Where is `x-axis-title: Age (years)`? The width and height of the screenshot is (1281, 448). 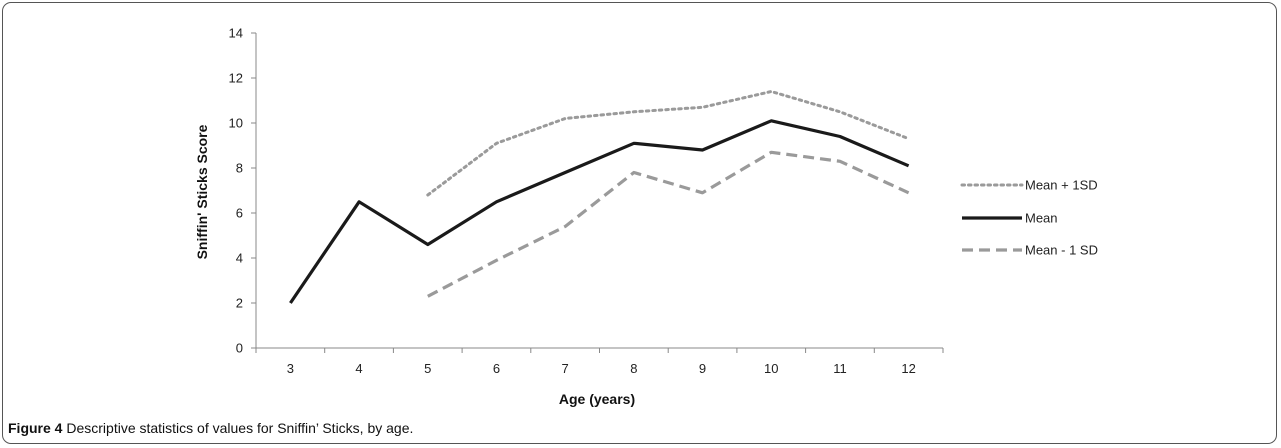 x-axis-title: Age (years) is located at coordinates (597, 399).